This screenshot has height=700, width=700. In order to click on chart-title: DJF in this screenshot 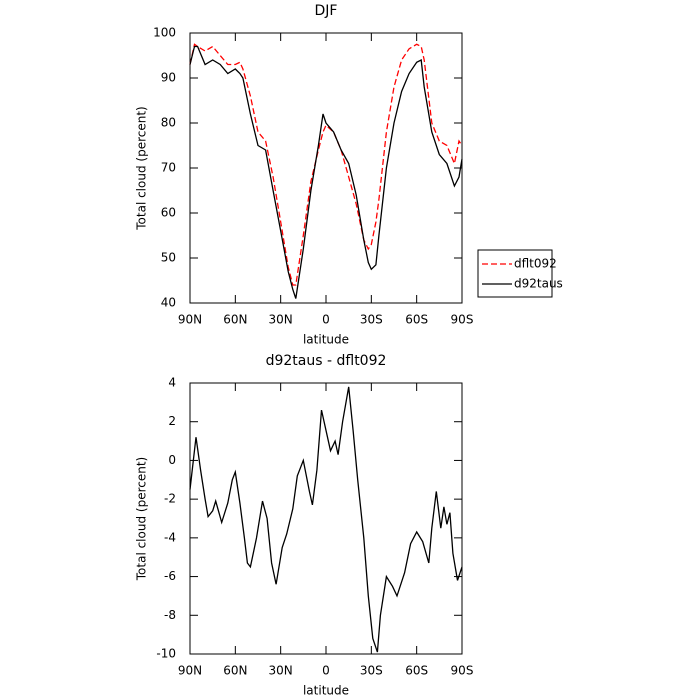, I will do `click(326, 11)`.